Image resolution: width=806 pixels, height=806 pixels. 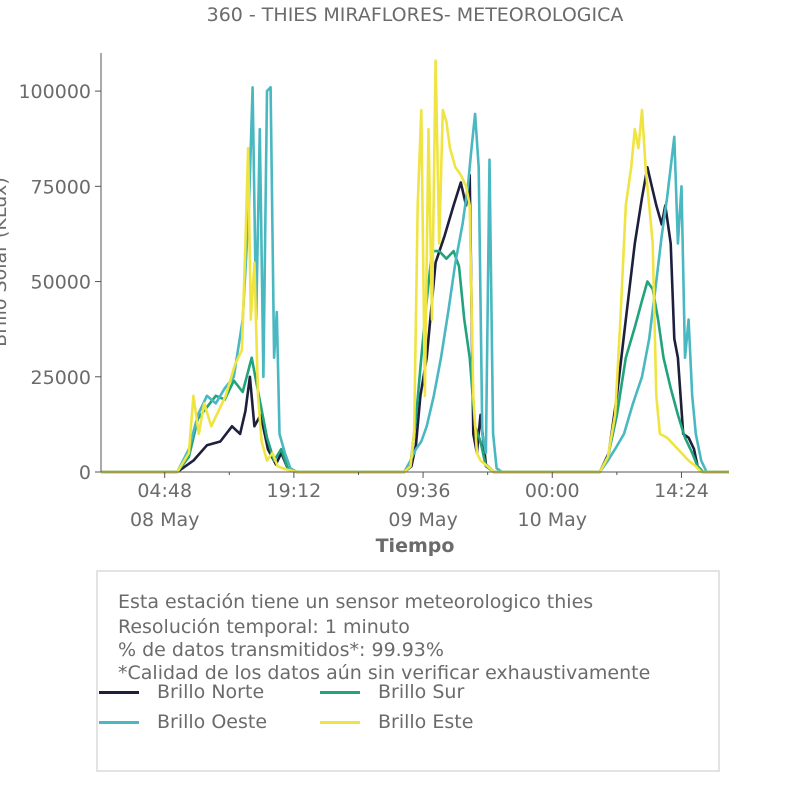 I want to click on x-tick-label: 19:12, so click(x=294, y=491).